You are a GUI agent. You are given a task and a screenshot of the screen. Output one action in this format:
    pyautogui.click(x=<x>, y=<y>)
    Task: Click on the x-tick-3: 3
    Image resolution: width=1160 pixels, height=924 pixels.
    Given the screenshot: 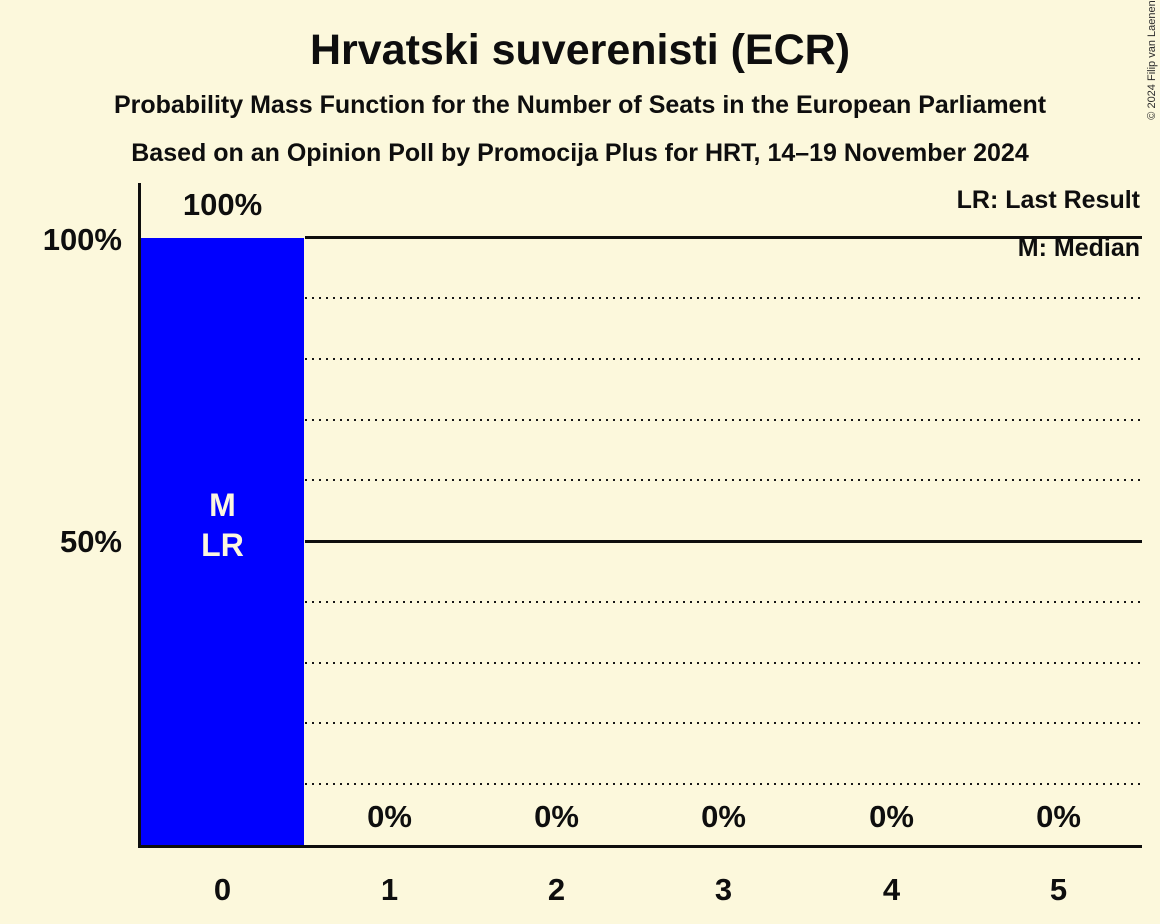 What is the action you would take?
    pyautogui.click(x=723, y=889)
    